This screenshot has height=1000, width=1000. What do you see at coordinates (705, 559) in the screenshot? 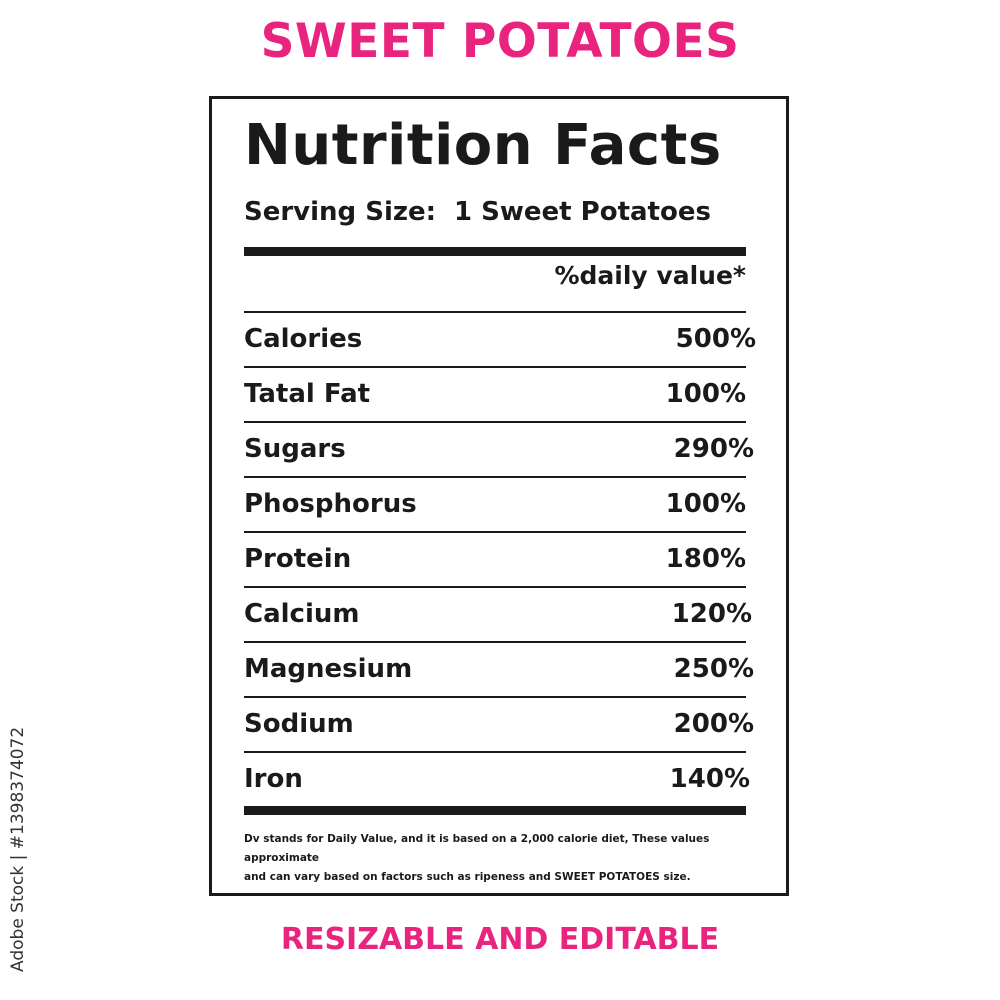
I see `nutrient-value: 180%` at bounding box center [705, 559].